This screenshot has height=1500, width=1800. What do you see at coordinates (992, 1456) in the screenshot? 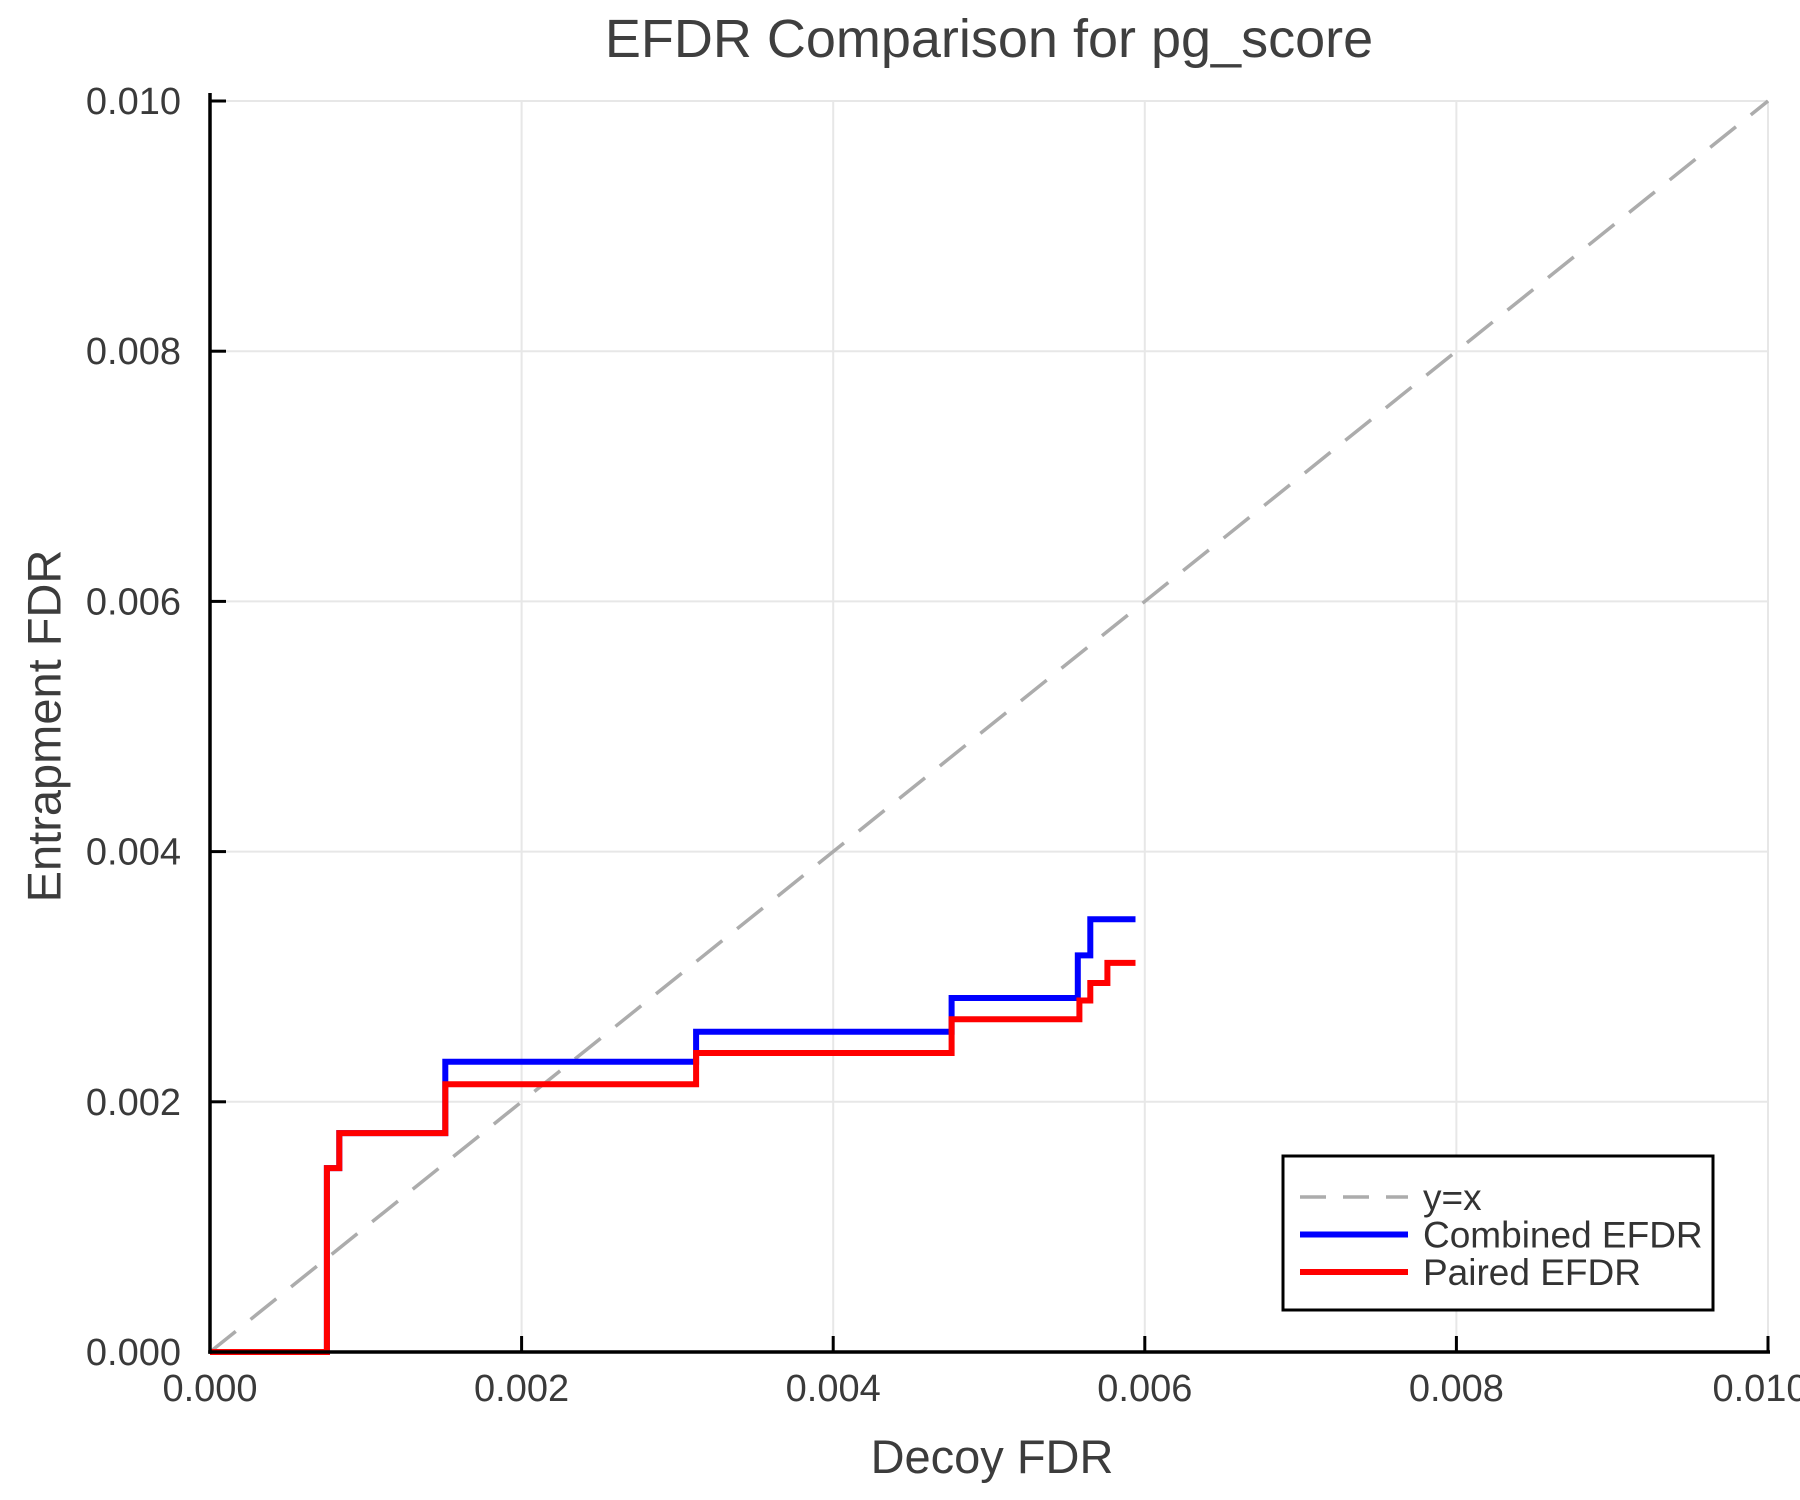
I see `x-axis-label: Decoy FDR` at bounding box center [992, 1456].